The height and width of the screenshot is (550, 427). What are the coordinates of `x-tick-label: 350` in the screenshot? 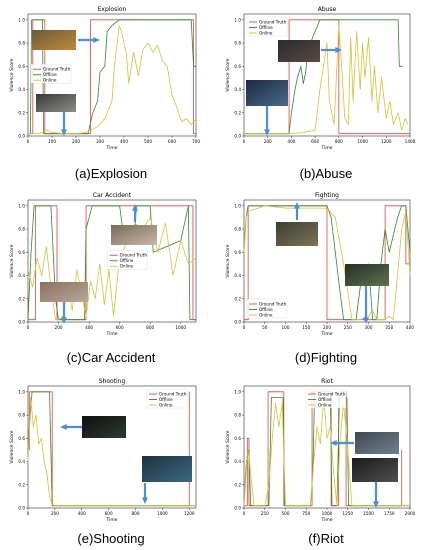 It's located at (389, 327).